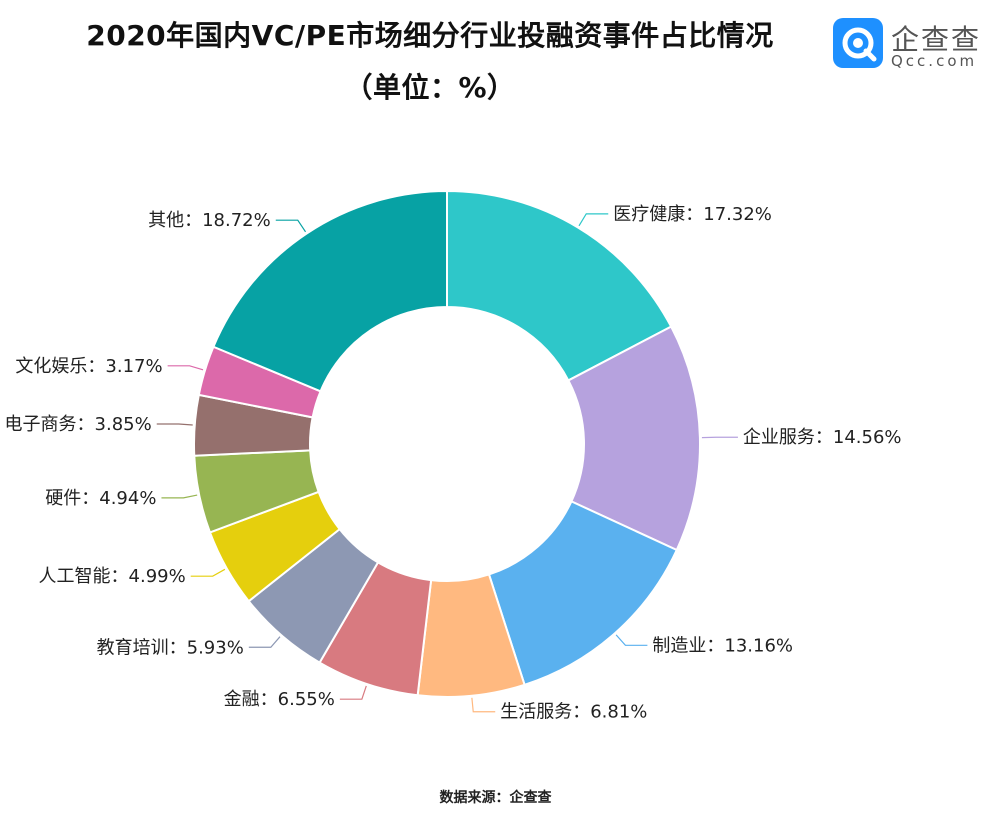  Describe the element at coordinates (185, 368) in the screenshot. I see `leader-line-文化娱乐` at that location.